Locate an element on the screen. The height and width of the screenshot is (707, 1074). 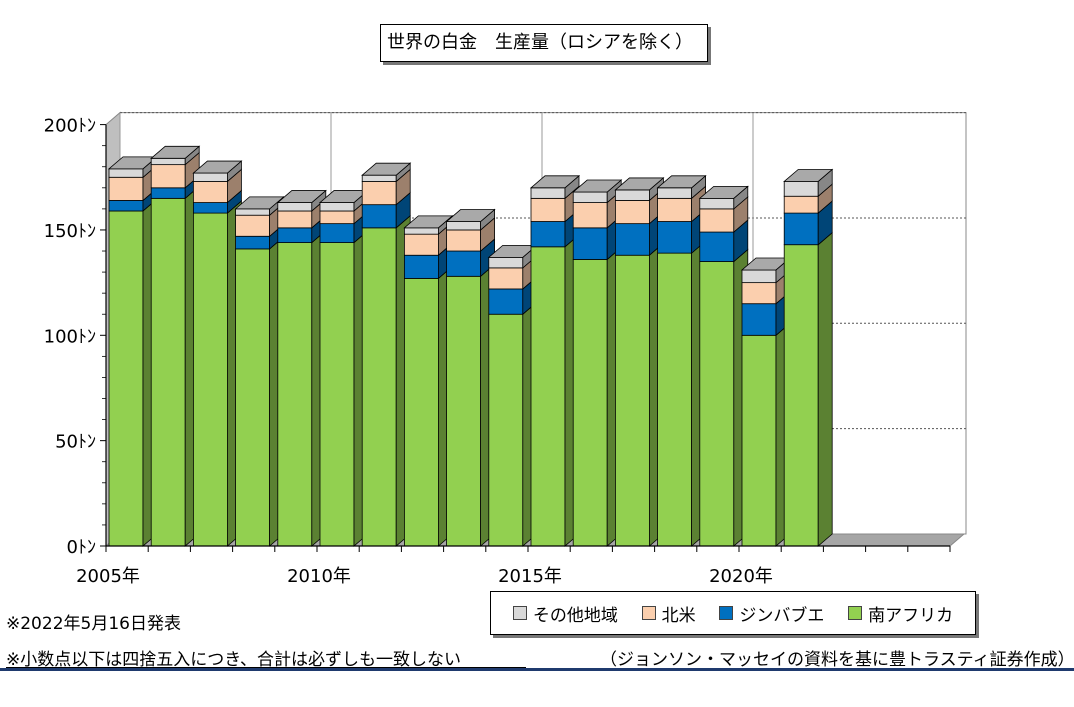
bar-2010 is located at coordinates (344, 368).